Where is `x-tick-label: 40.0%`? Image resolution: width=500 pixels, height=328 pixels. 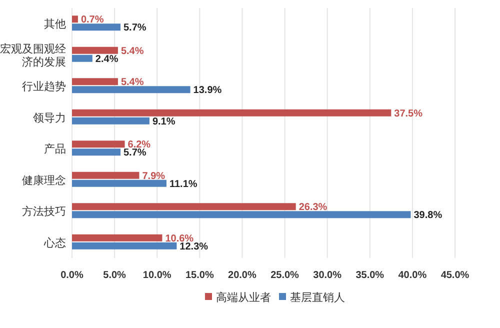 x-tick-label: 40.0% is located at coordinates (412, 275).